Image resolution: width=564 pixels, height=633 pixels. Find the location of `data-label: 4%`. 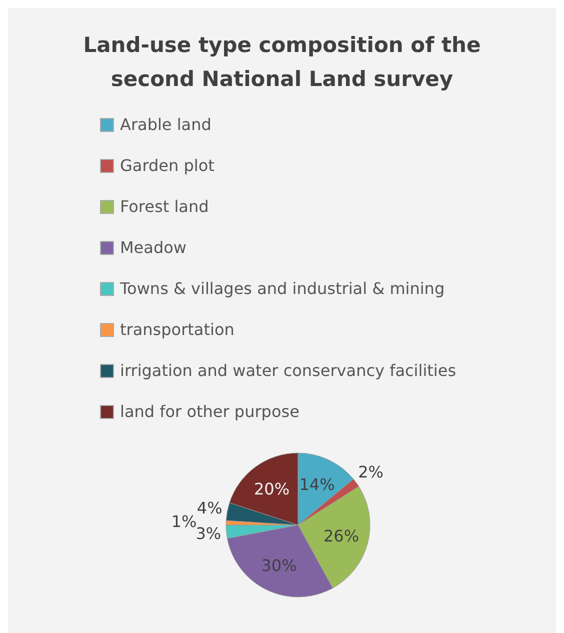

data-label: 4% is located at coordinates (209, 508).